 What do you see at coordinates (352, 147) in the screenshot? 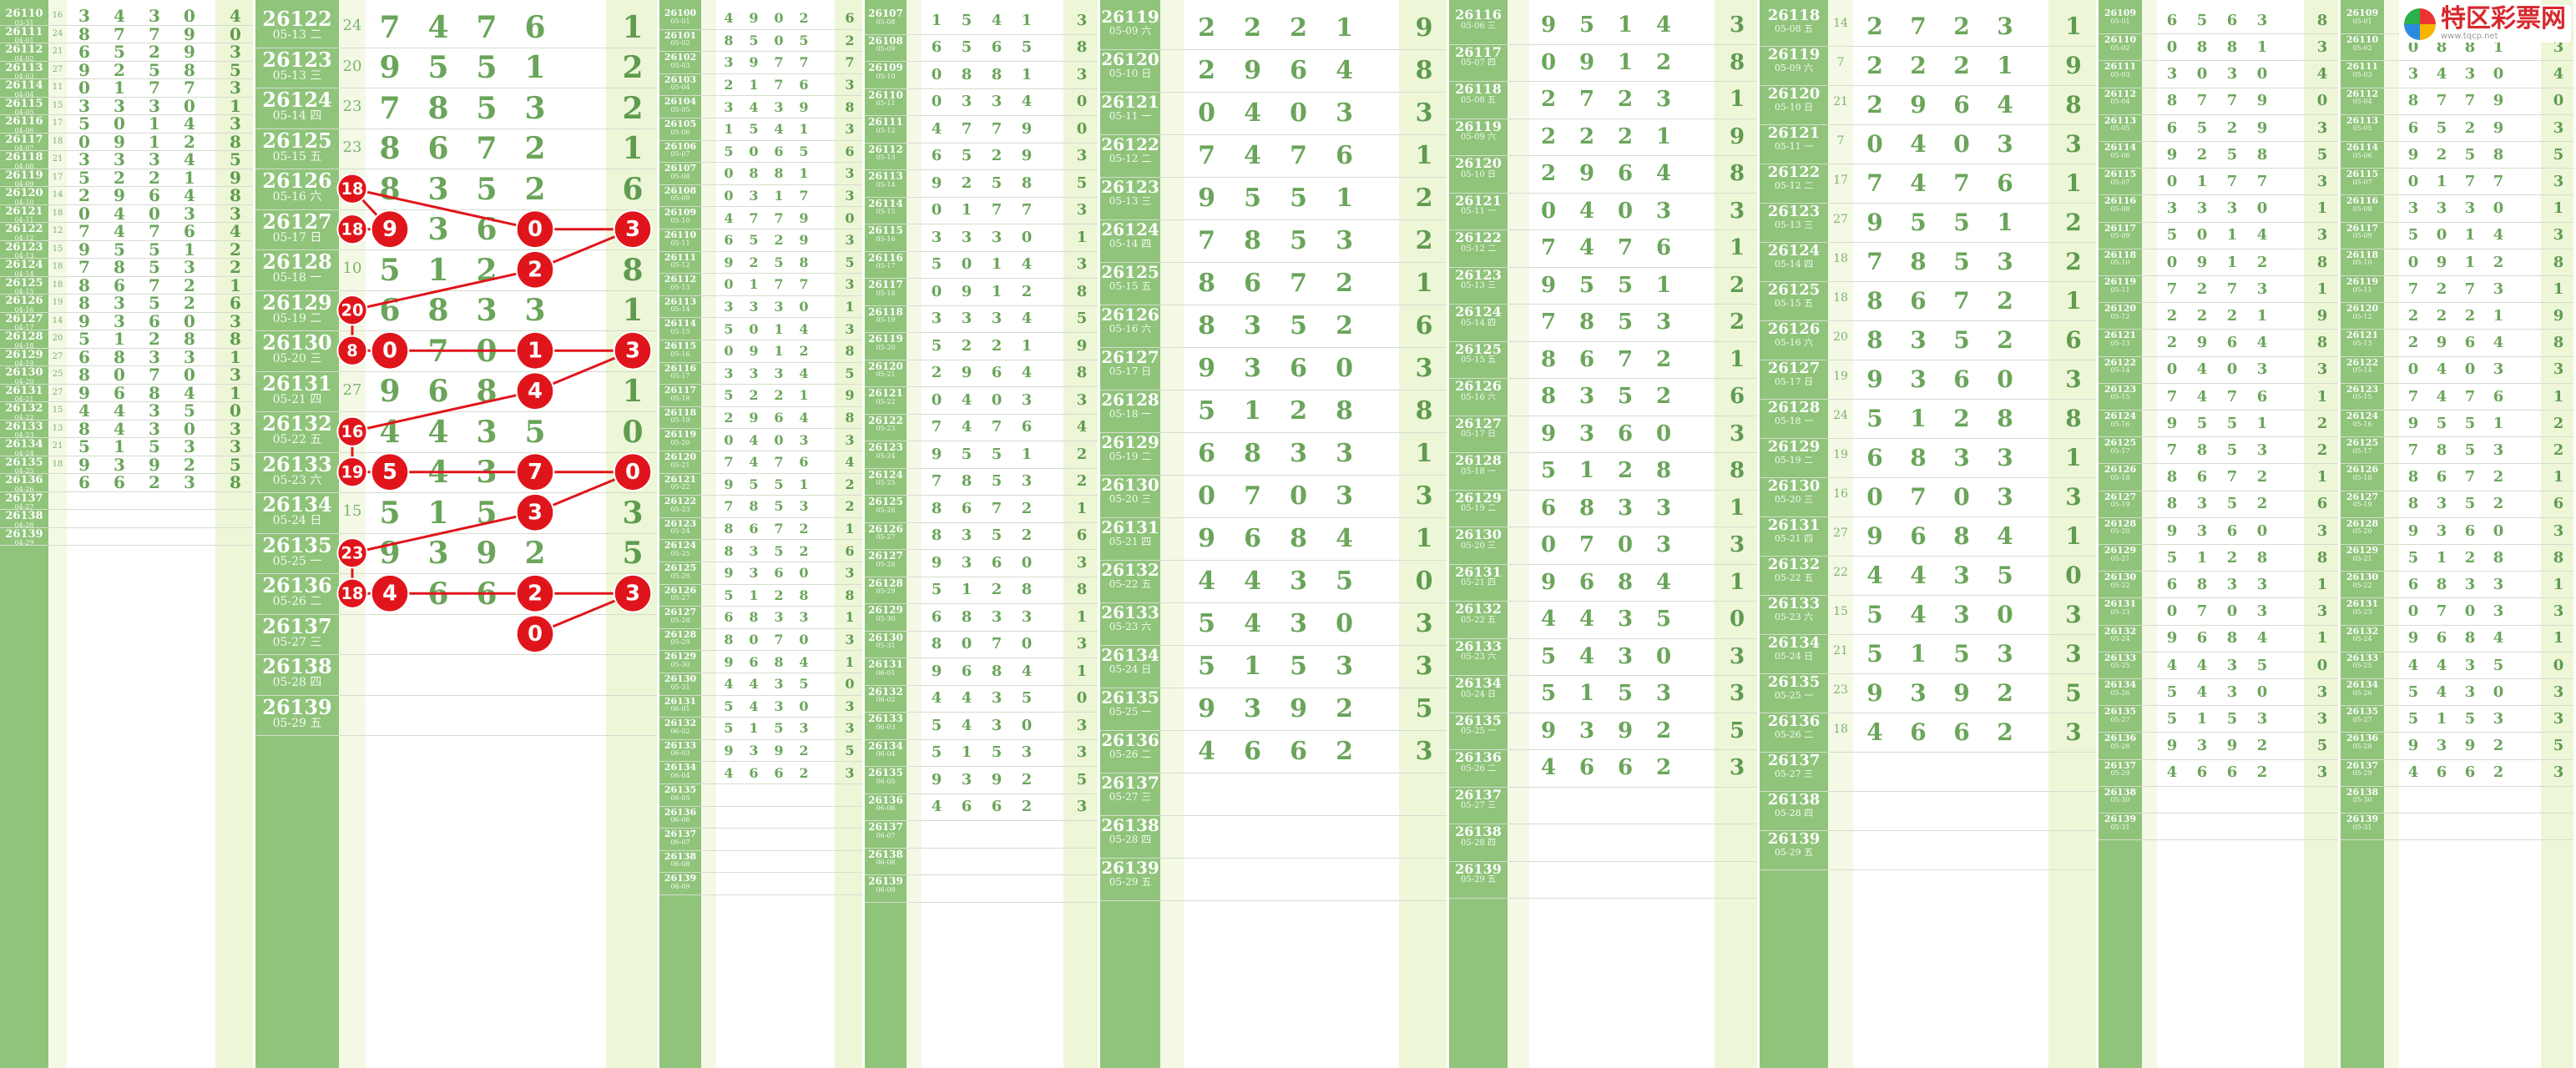
I see `sum-value: 23` at bounding box center [352, 147].